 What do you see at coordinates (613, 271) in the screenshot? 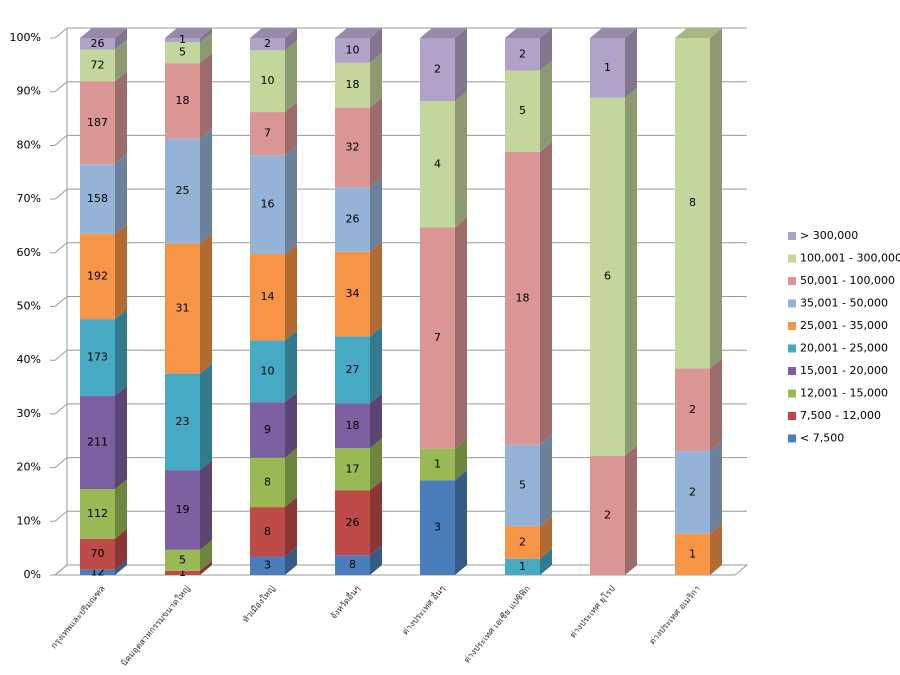
I see `bar-segment: 6` at bounding box center [613, 271].